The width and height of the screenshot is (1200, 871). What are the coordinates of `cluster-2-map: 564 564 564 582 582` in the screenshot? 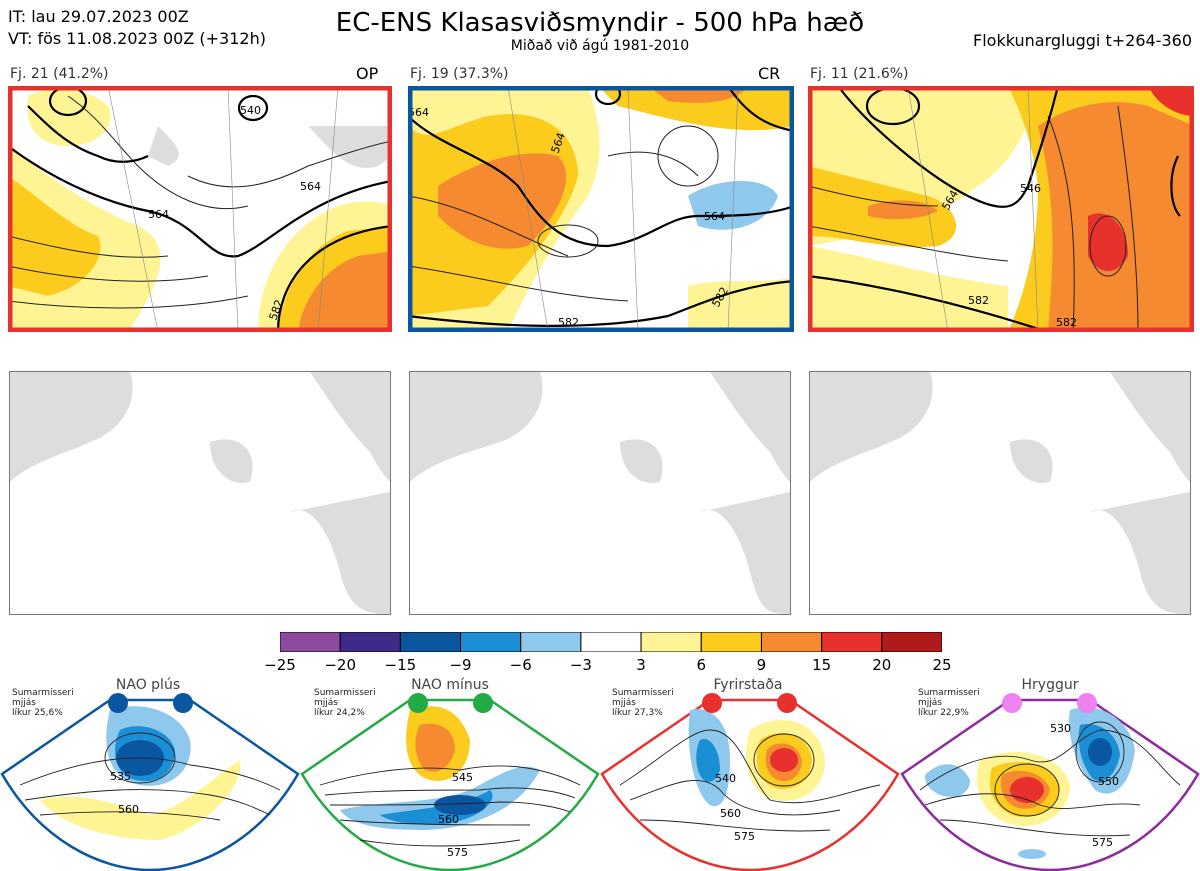 It's located at (601, 209).